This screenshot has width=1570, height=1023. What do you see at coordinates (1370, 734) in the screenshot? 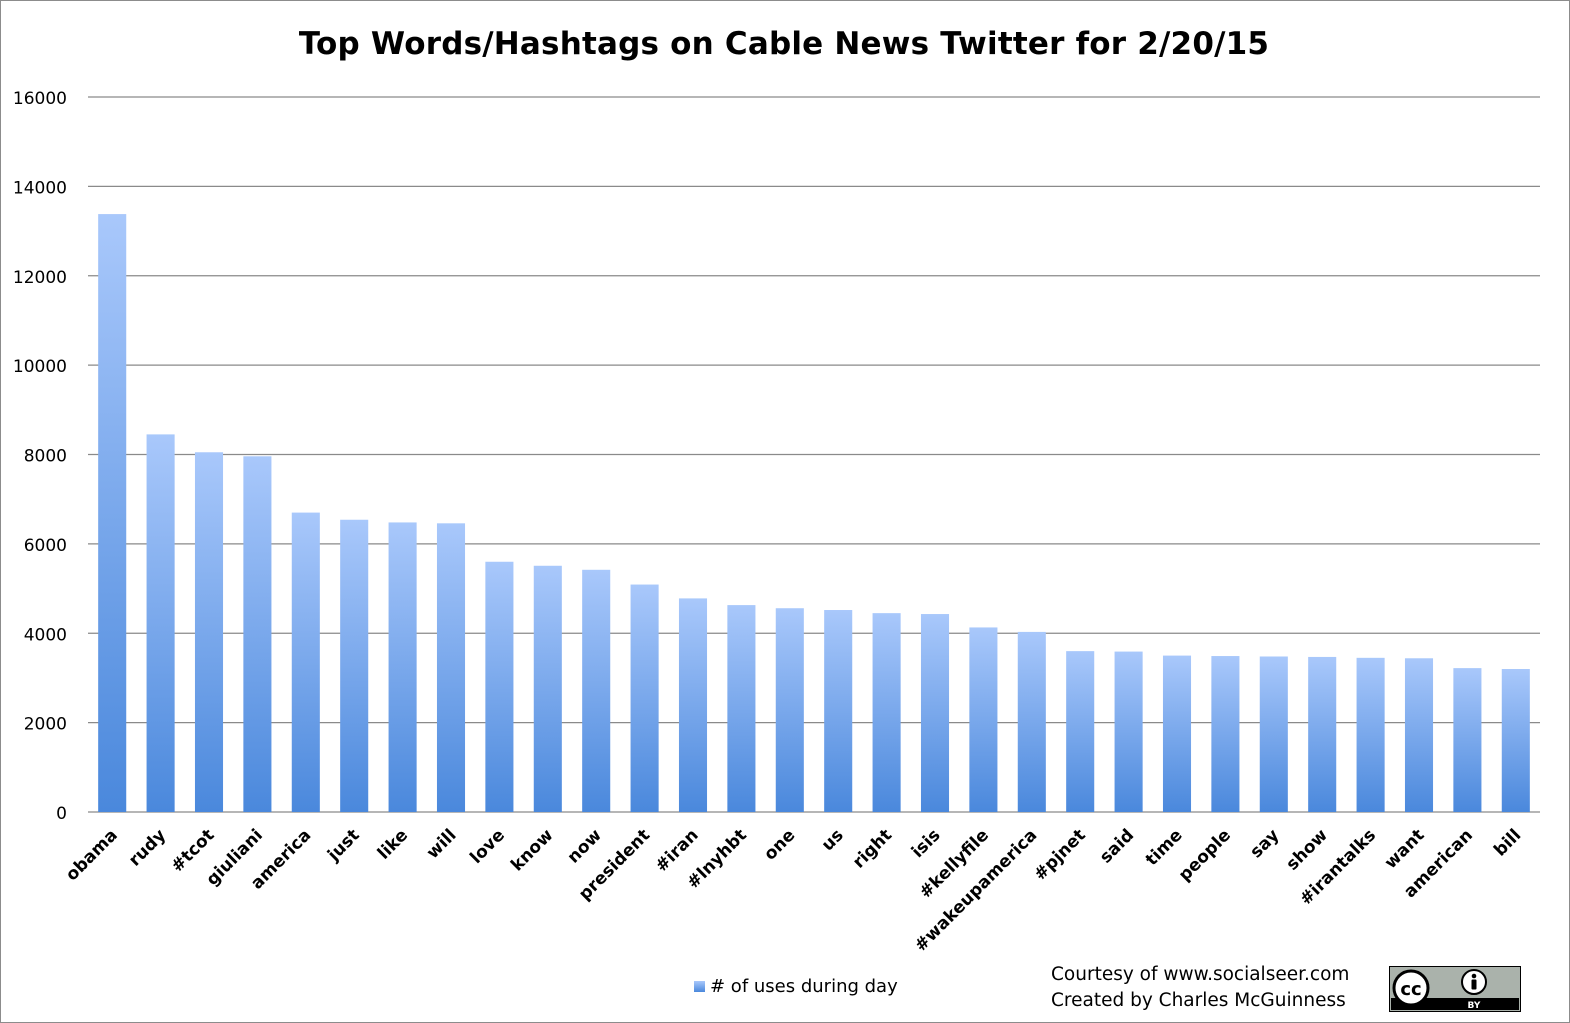
I see `bar-hashtag-irantalks` at bounding box center [1370, 734].